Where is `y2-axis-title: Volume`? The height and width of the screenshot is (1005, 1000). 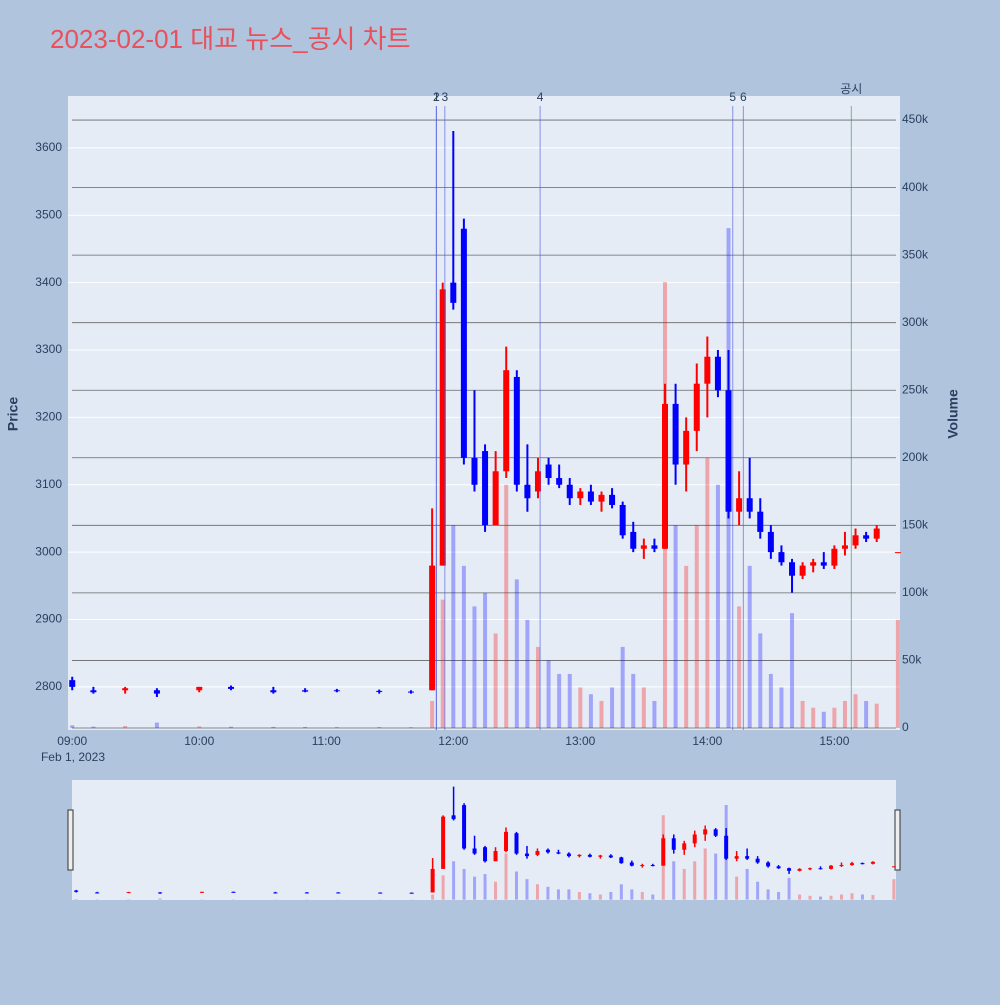 y2-axis-title: Volume is located at coordinates (953, 414).